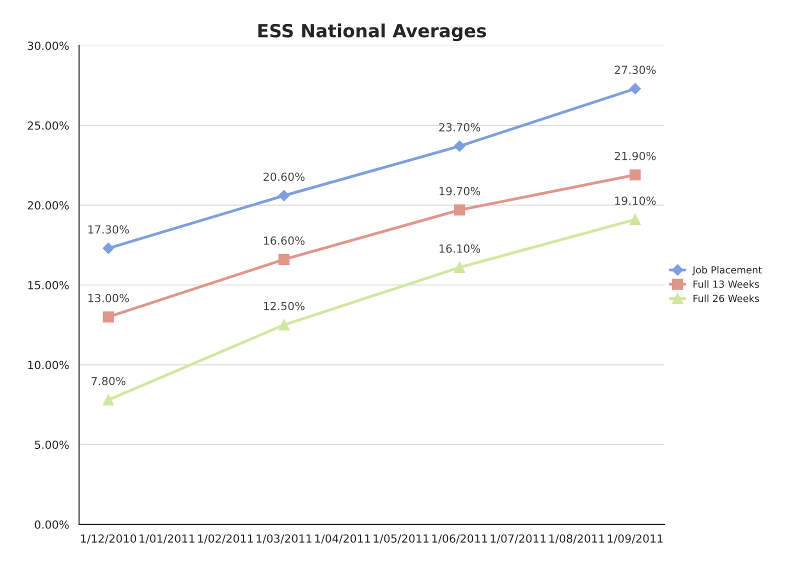 This screenshot has height=570, width=791. I want to click on y-tick-label: 25.00%, so click(48, 125).